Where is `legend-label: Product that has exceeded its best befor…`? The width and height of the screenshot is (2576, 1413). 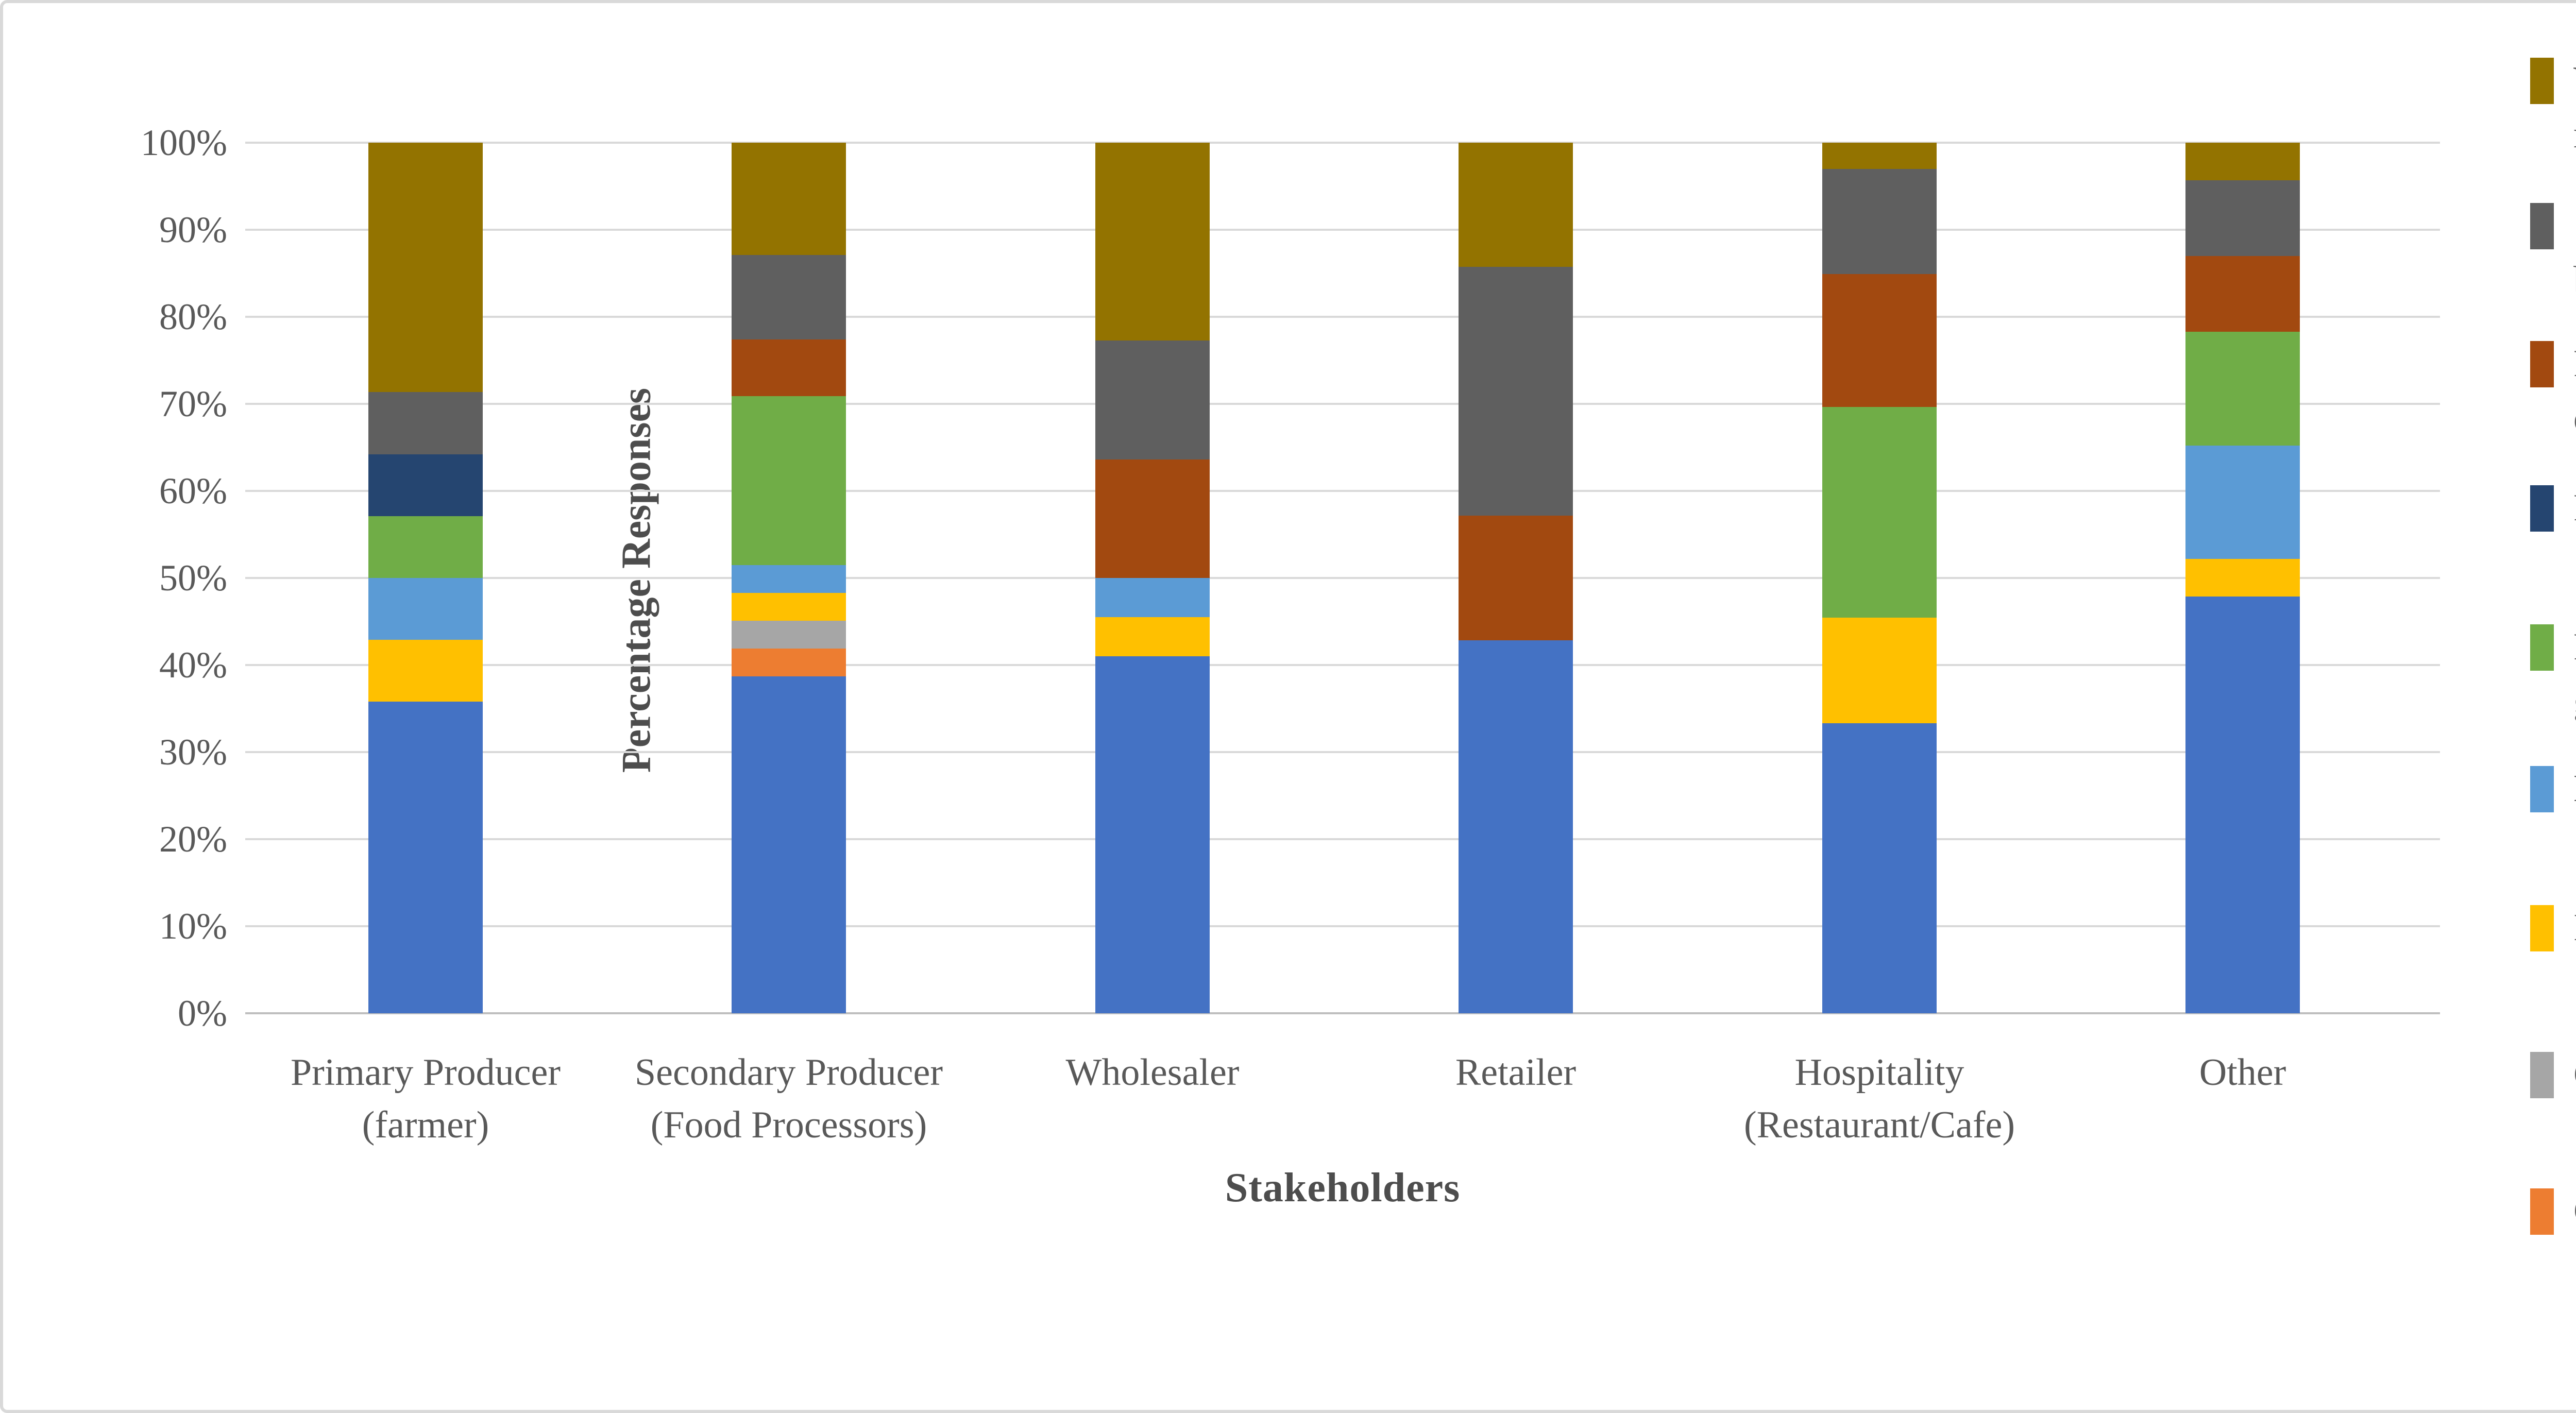
legend-label: Product that has exceeded its best befor… is located at coordinates (2574, 391).